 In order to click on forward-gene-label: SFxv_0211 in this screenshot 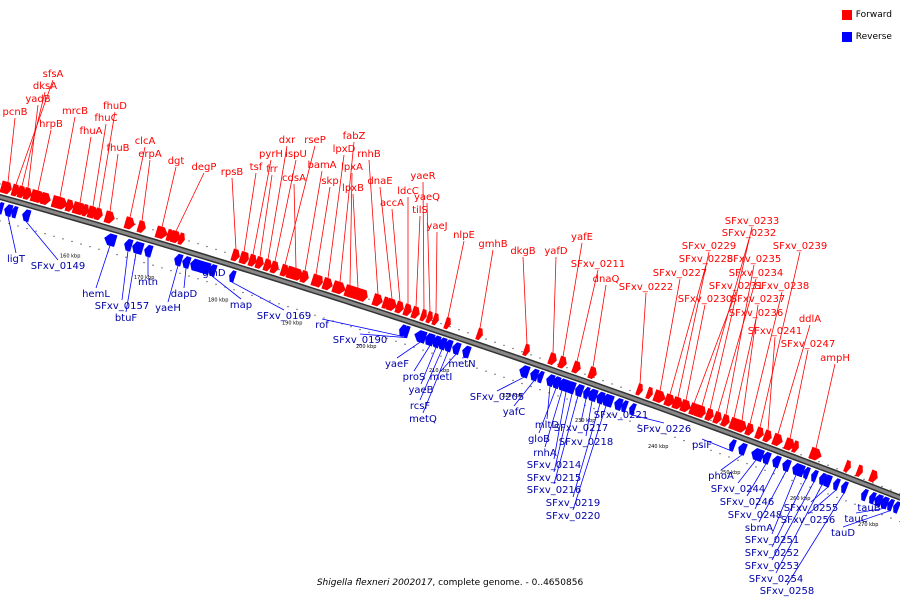, I will do `click(598, 264)`.